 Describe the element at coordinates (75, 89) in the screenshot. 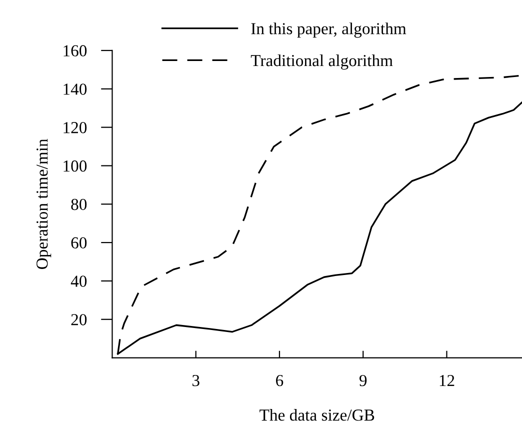

I see `y-tick-label: 140` at that location.